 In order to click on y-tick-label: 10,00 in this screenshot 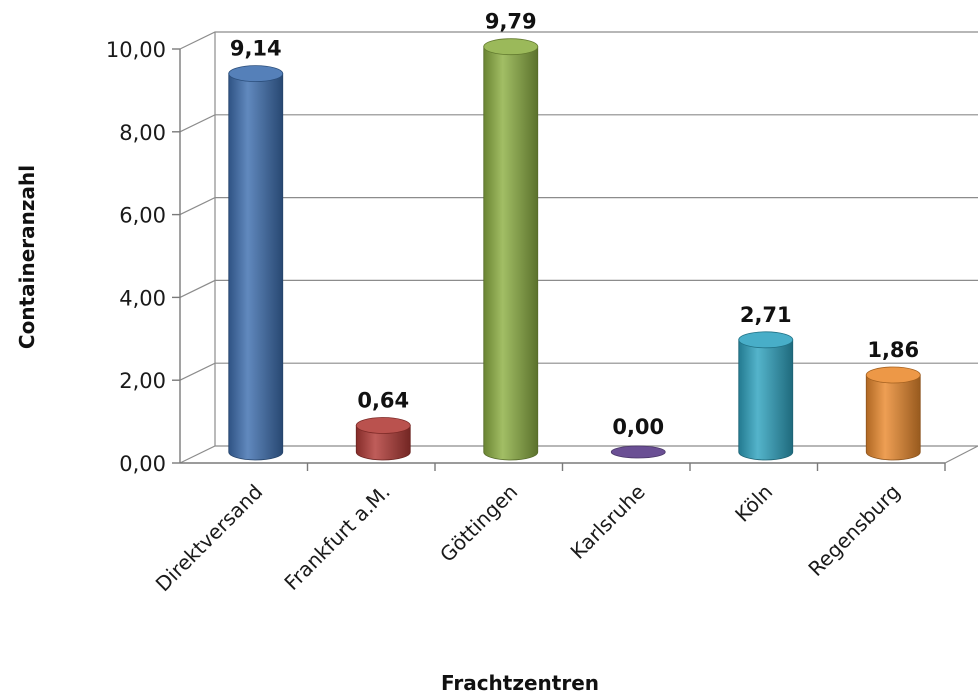, I will do `click(136, 50)`.